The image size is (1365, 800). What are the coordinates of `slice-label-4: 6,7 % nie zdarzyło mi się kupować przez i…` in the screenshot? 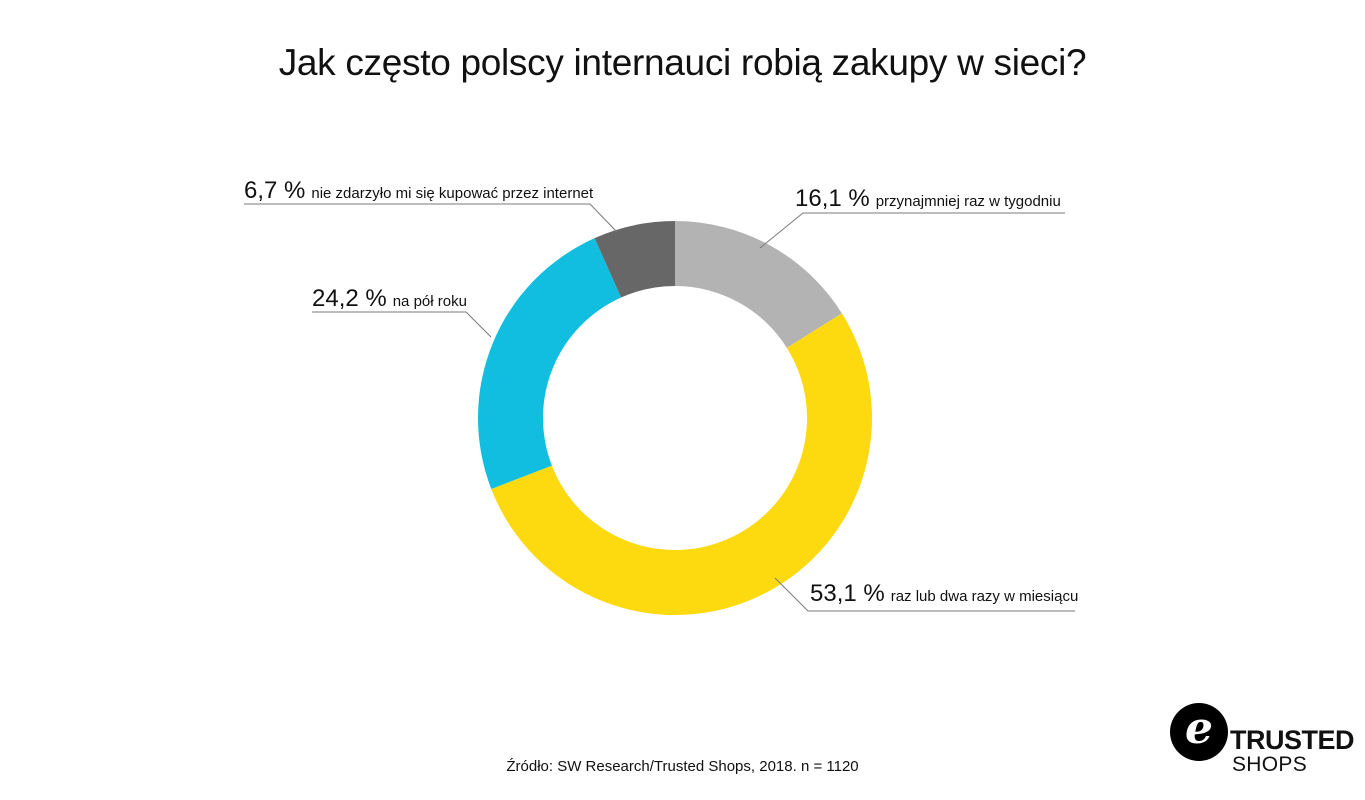 It's located at (419, 190).